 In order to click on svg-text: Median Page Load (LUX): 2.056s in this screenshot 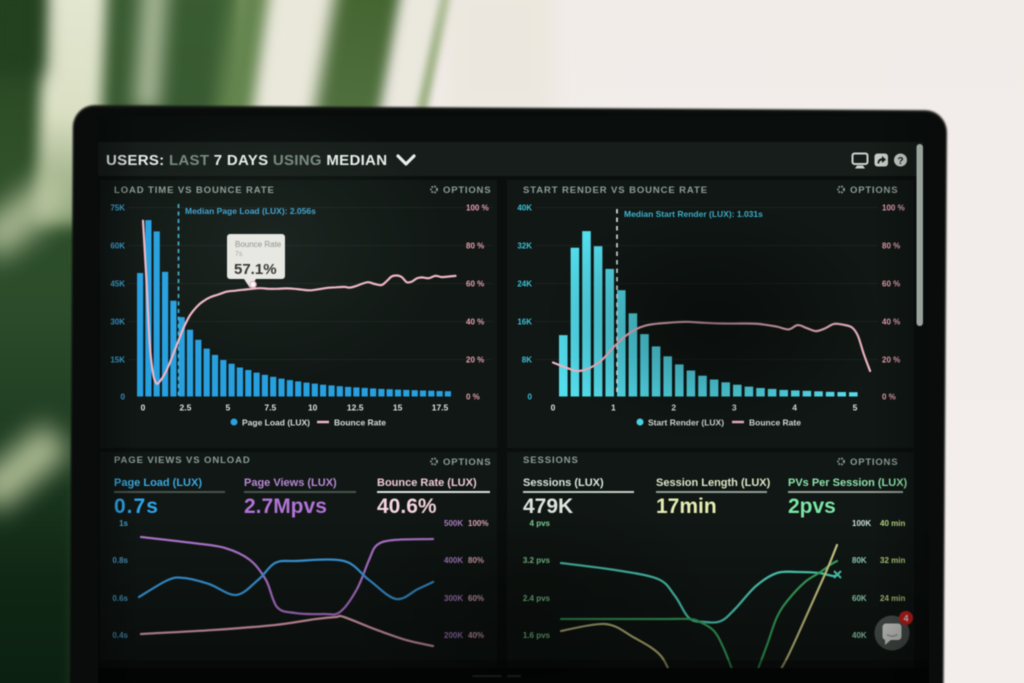, I will do `click(250, 211)`.